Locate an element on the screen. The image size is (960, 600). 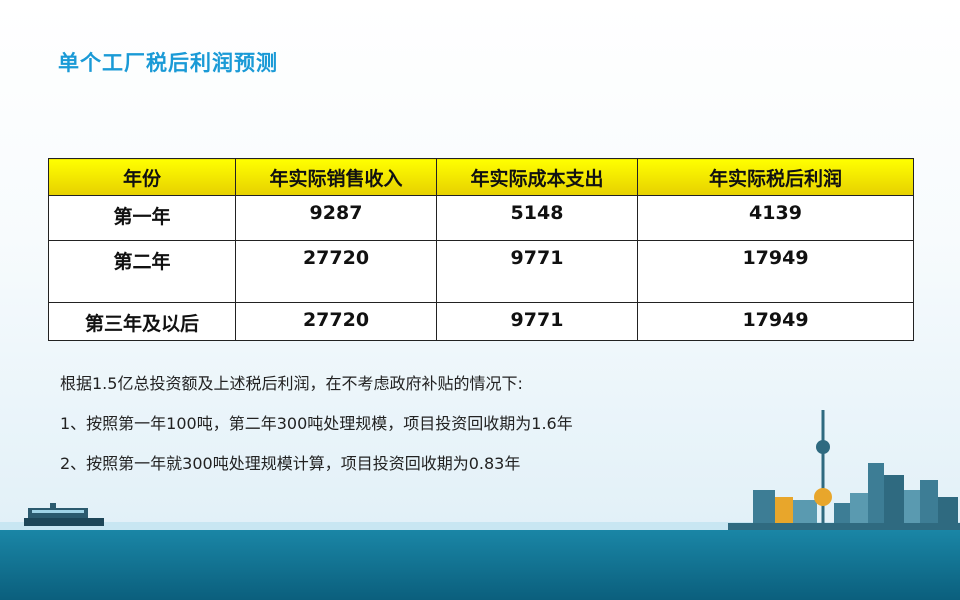
header-cost: 年实际成本支出 is located at coordinates (537, 177).